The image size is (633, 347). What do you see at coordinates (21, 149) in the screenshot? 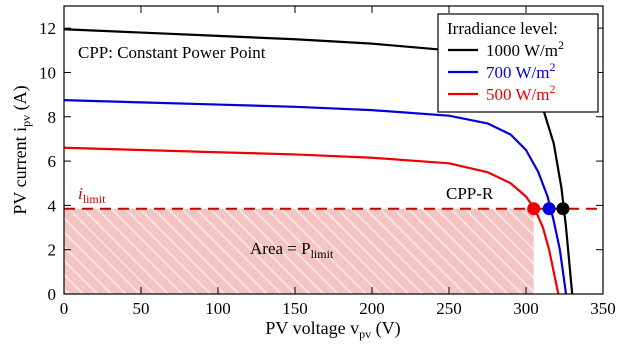
I see `y-axis-title: PV current ipv (A)` at bounding box center [21, 149].